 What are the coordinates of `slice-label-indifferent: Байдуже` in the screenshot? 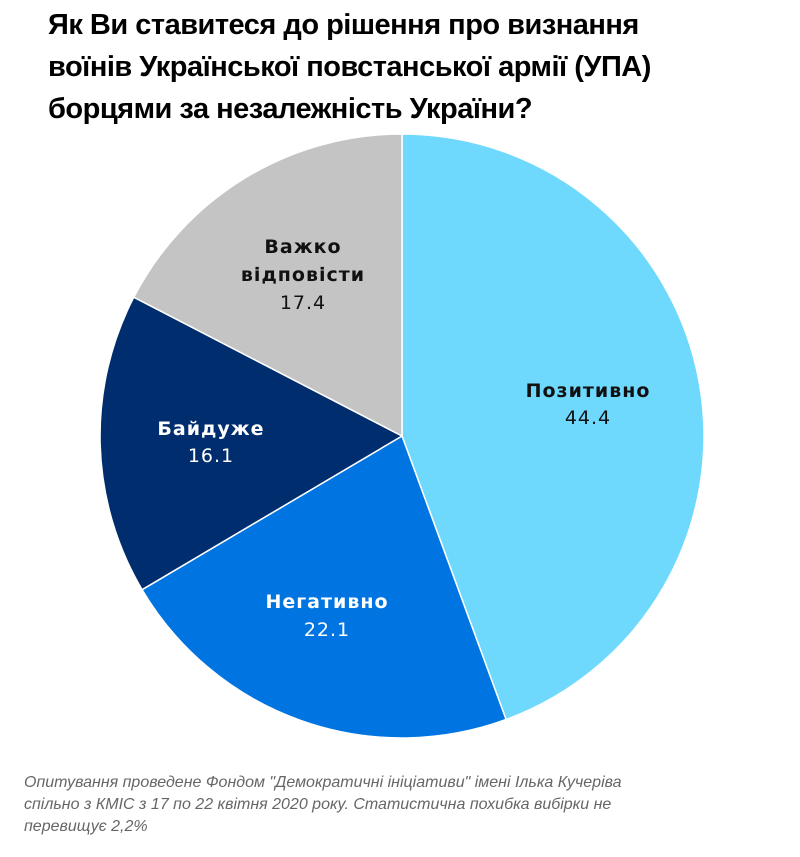 It's located at (210, 429).